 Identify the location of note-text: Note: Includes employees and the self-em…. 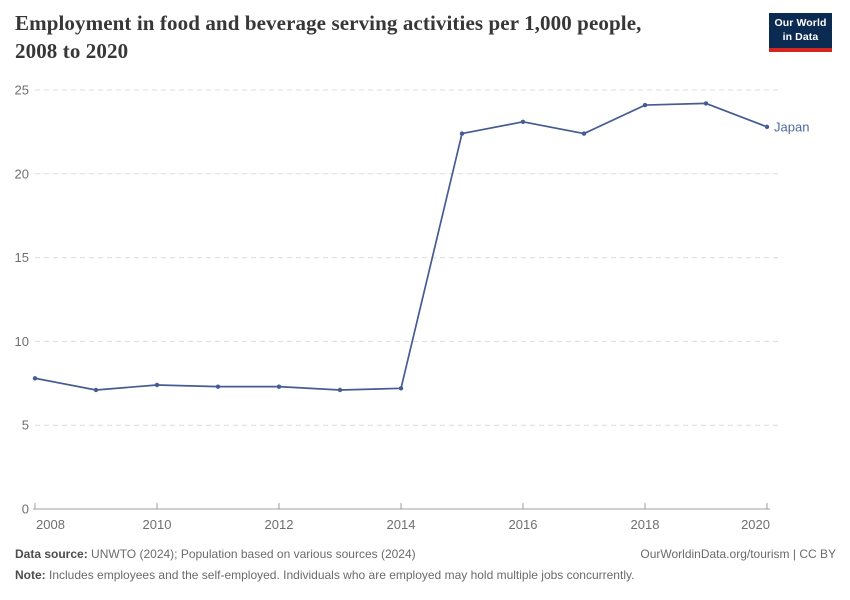
(325, 575).